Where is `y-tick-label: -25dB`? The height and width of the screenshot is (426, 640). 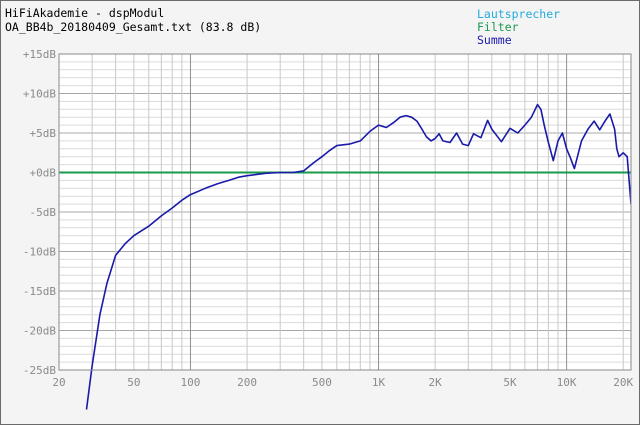
y-tick-label: -25dB is located at coordinates (39, 370).